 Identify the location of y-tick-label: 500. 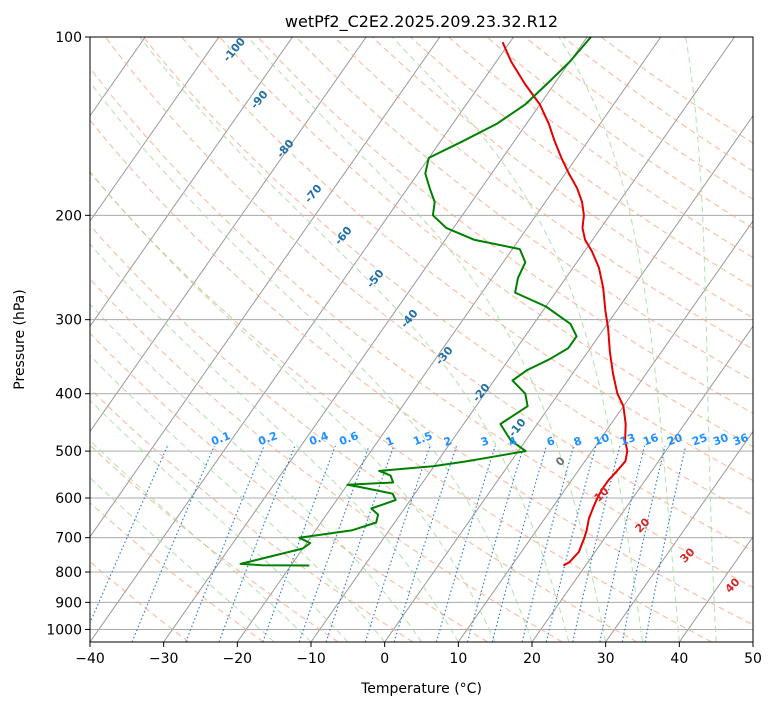
(68, 452).